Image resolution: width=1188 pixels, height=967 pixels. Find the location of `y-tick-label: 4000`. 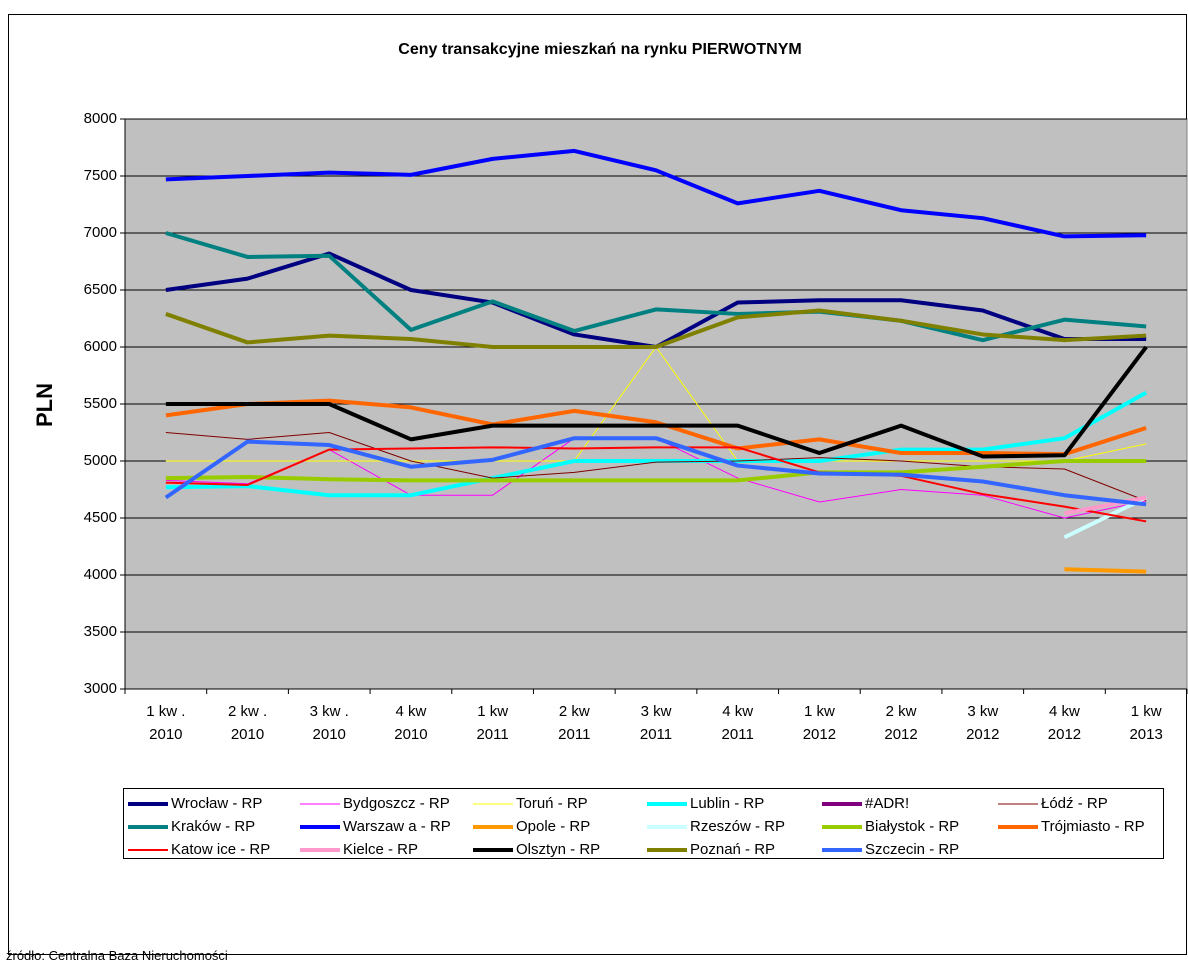

y-tick-label: 4000 is located at coordinates (100, 574).